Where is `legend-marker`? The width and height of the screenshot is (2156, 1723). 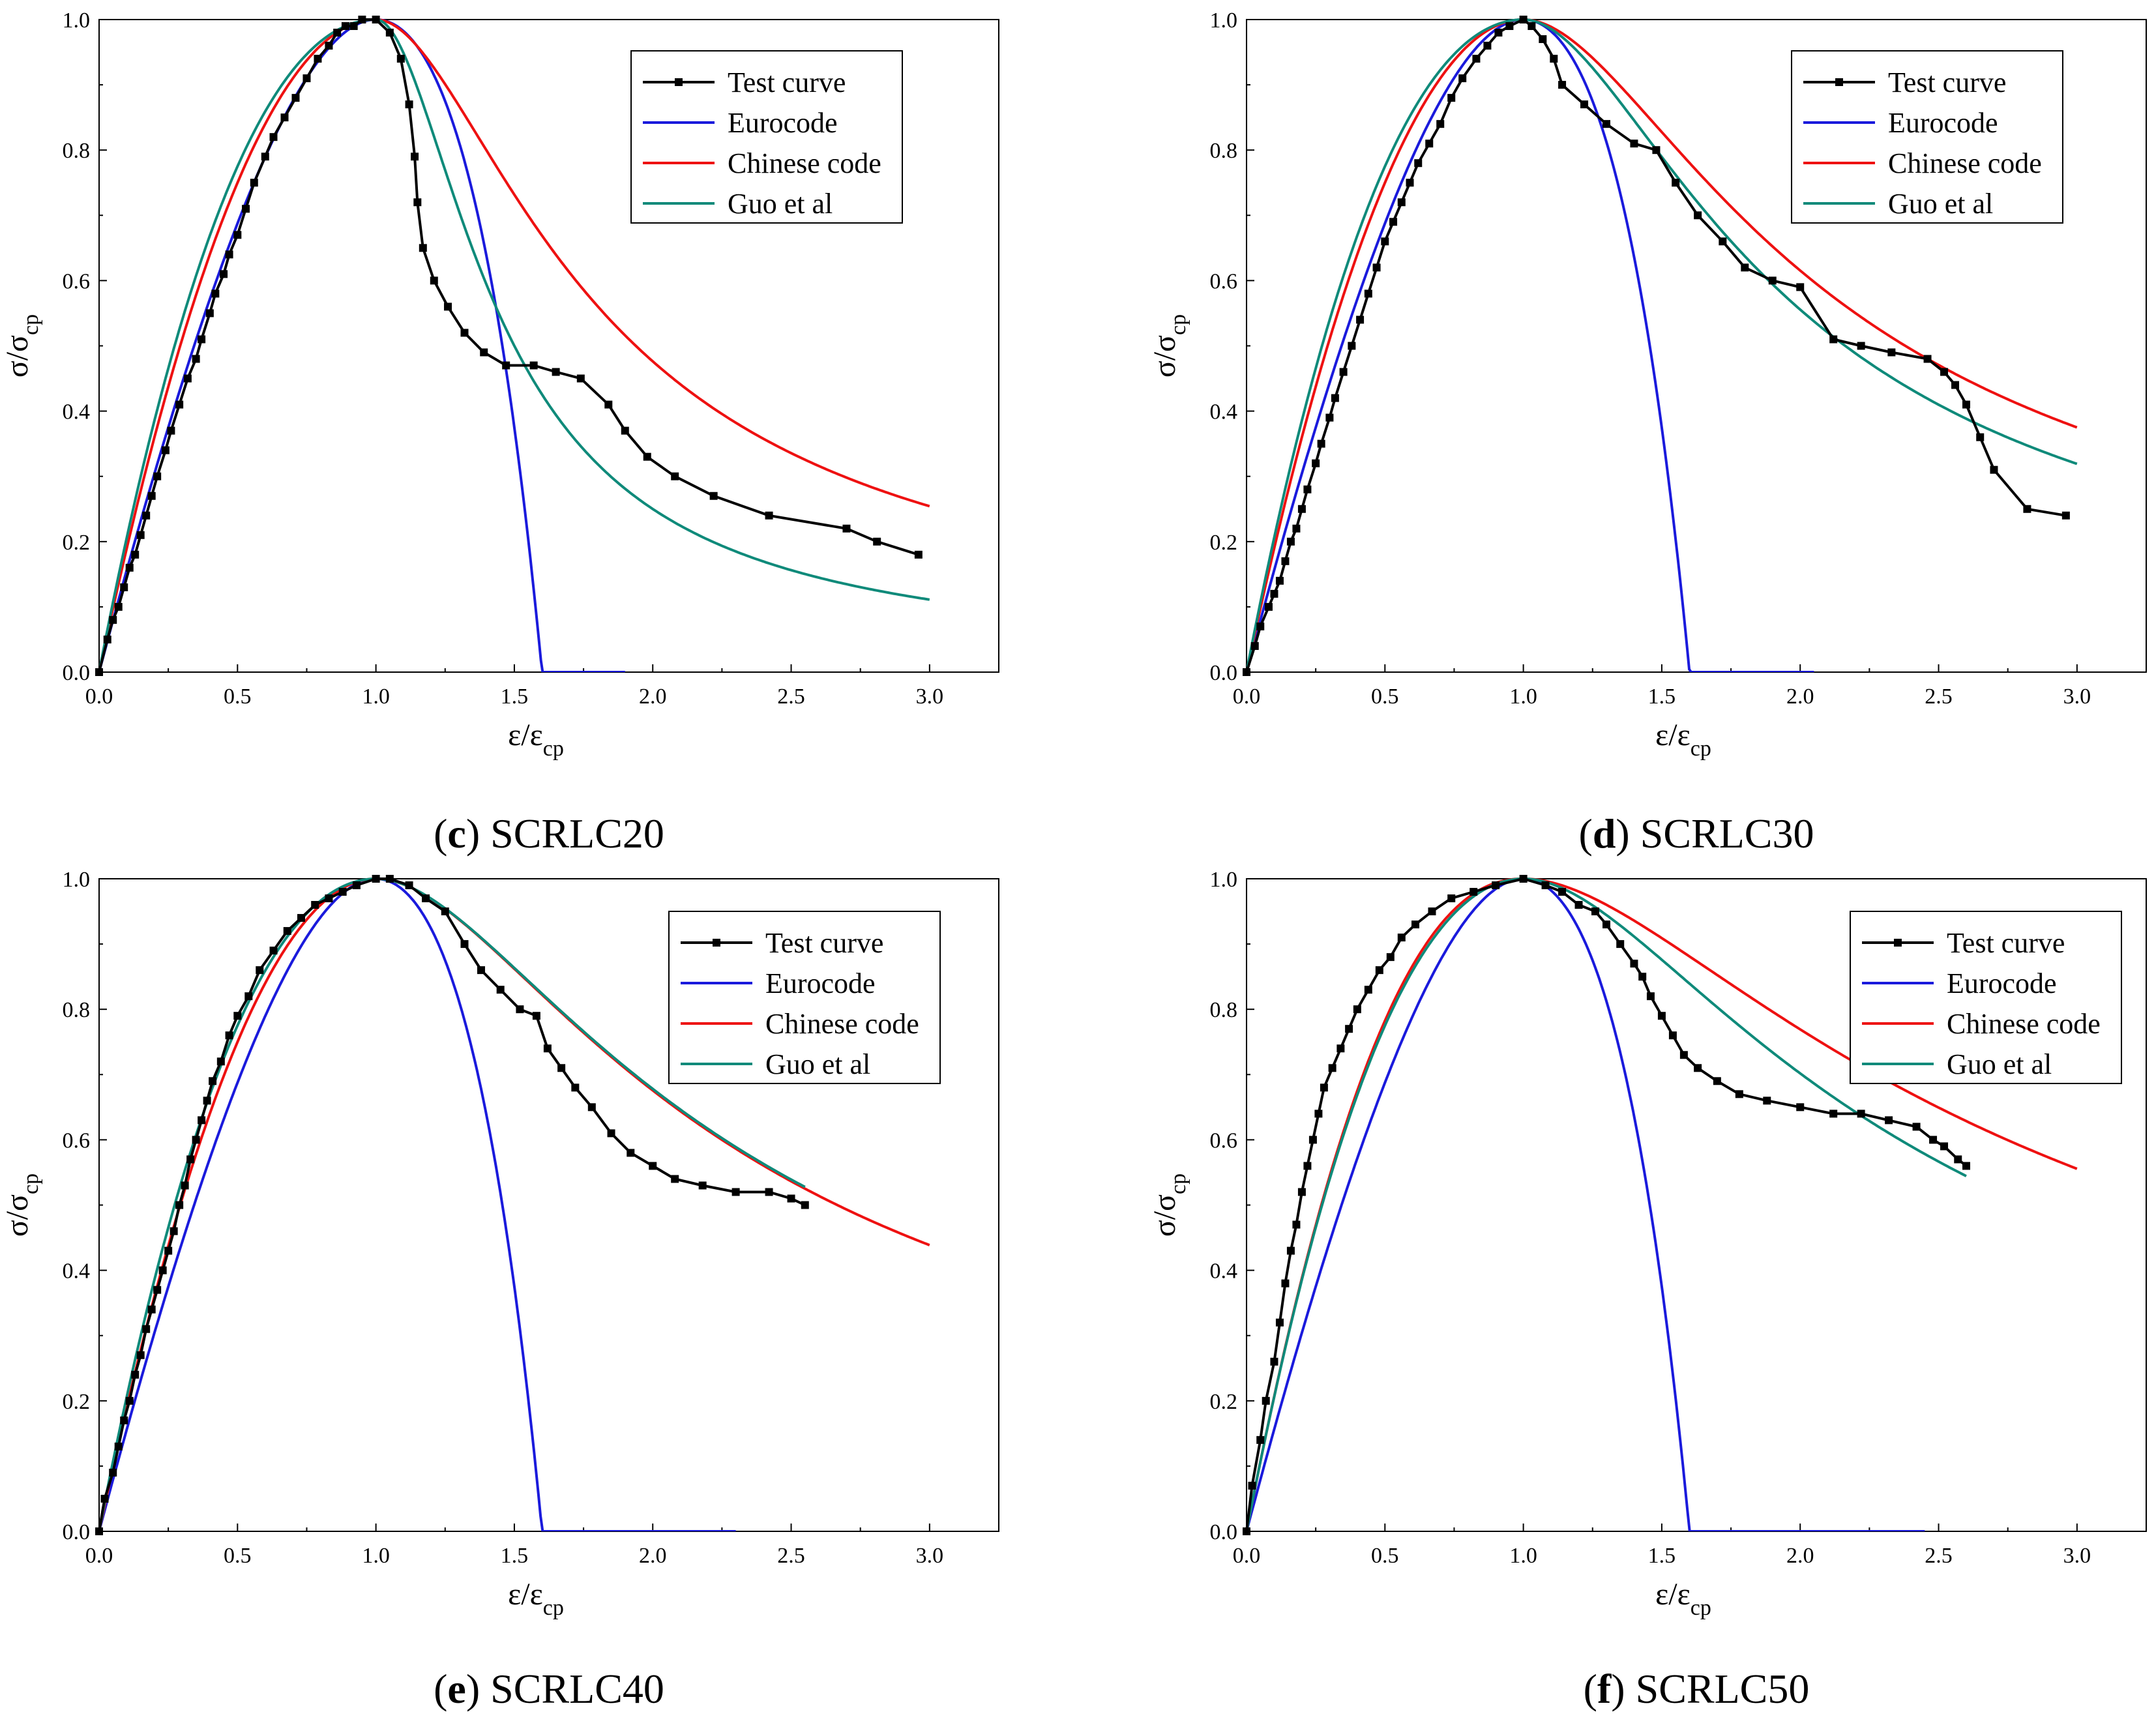
legend-marker is located at coordinates (679, 82).